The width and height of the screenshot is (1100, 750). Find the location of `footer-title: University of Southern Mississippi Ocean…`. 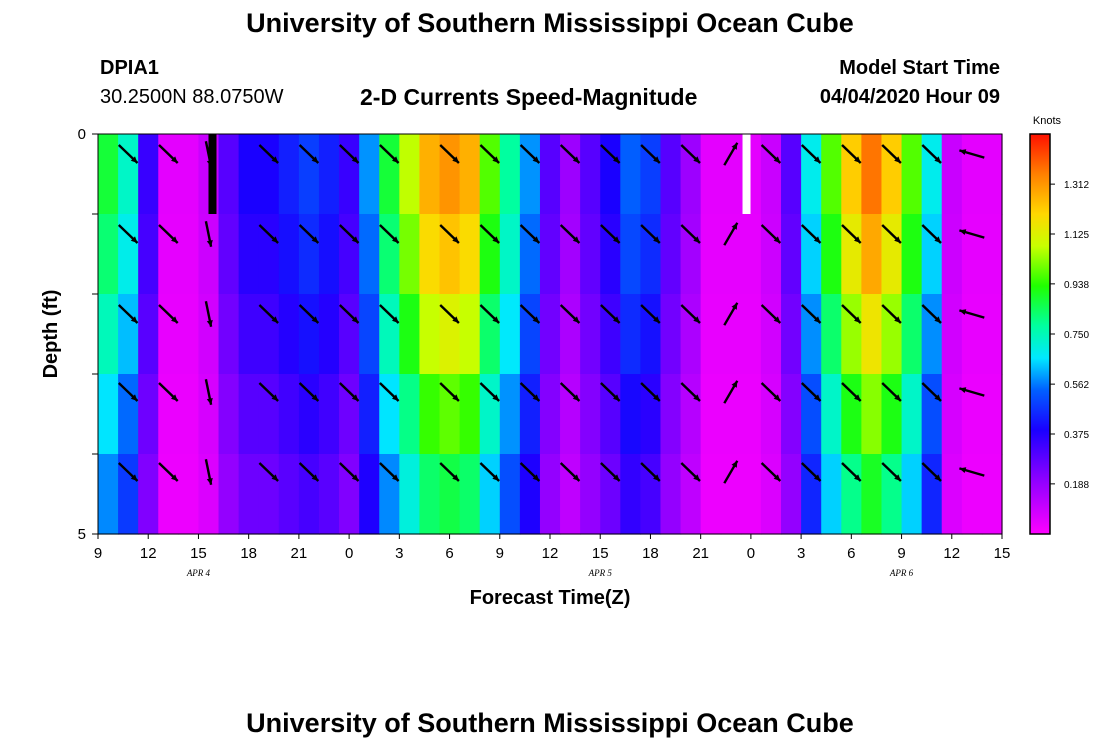

footer-title: University of Southern Mississippi Ocean… is located at coordinates (550, 723).